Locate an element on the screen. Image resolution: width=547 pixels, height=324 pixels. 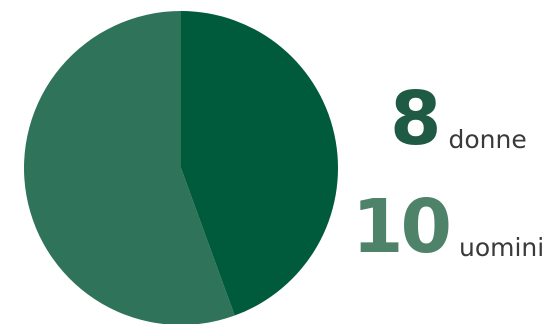
women-count: 8 is located at coordinates (415, 119).